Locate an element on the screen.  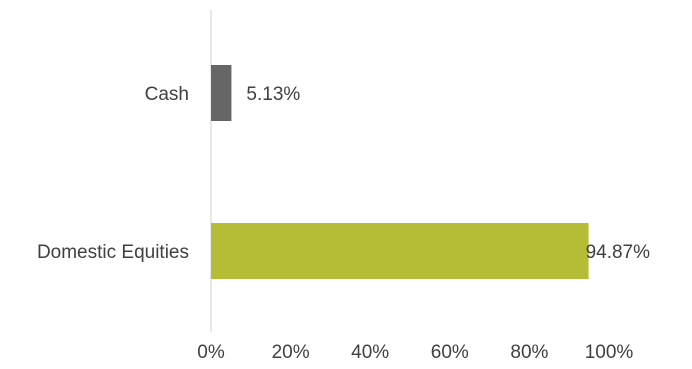
x-tick-label: 0% is located at coordinates (211, 352).